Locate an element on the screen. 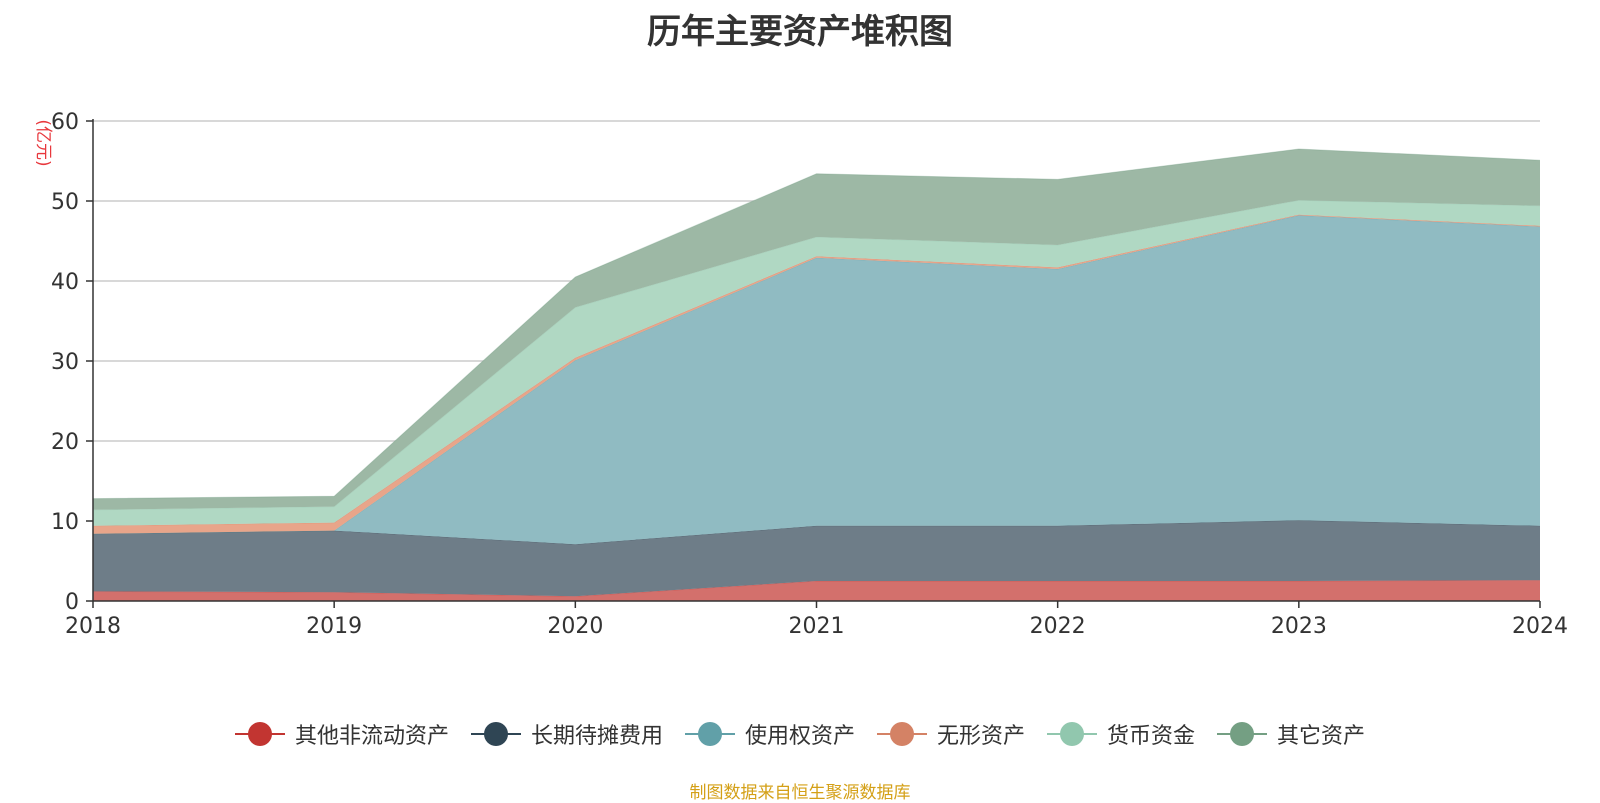 This screenshot has height=803, width=1600. legend-item-1: 长期待摊费用 is located at coordinates (566, 734).